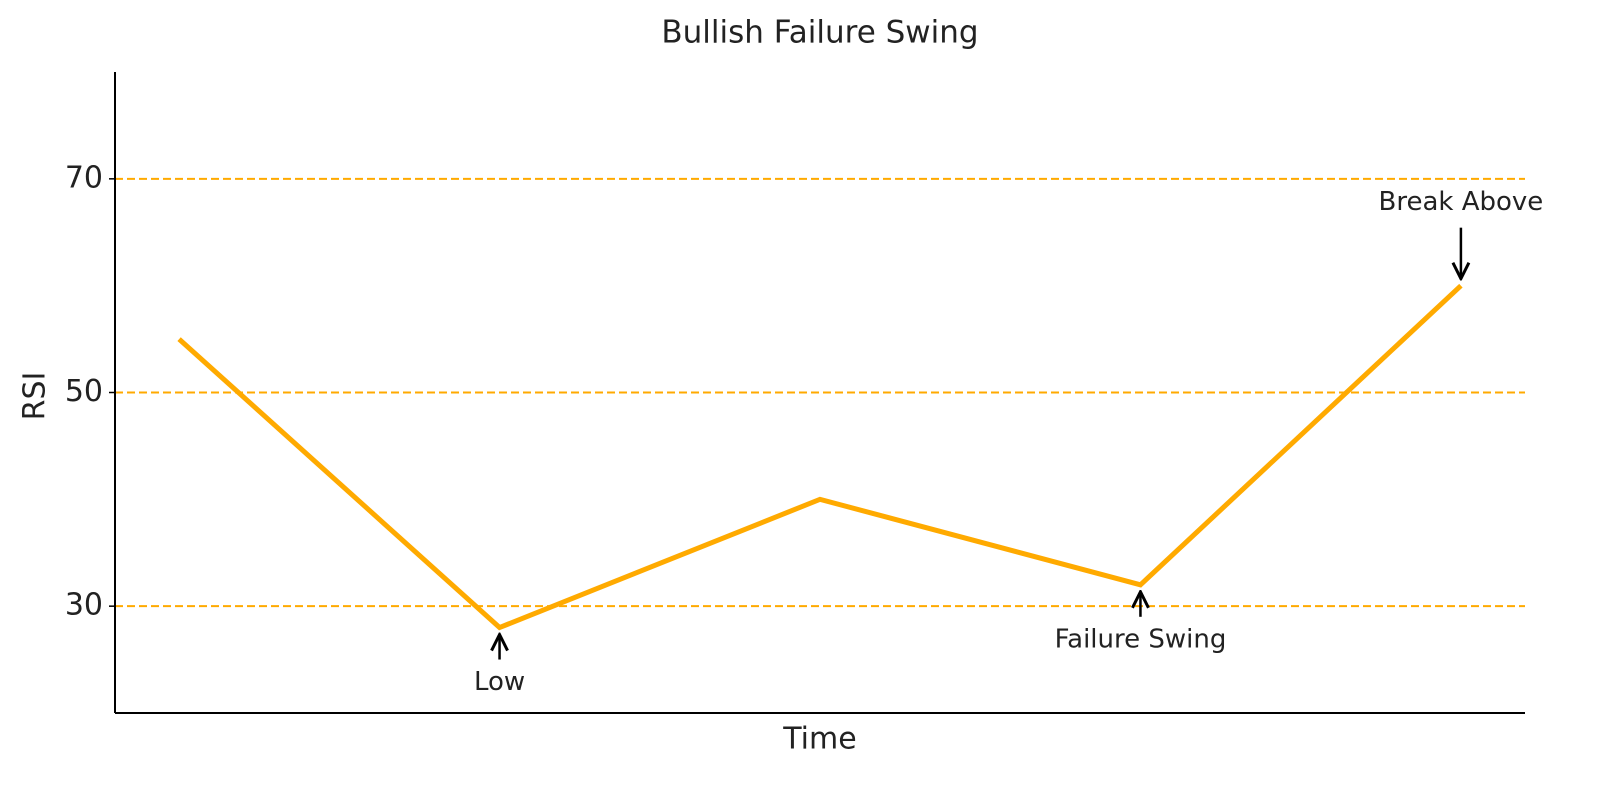  Describe the element at coordinates (84, 177) in the screenshot. I see `y-tick-label: 70` at that location.